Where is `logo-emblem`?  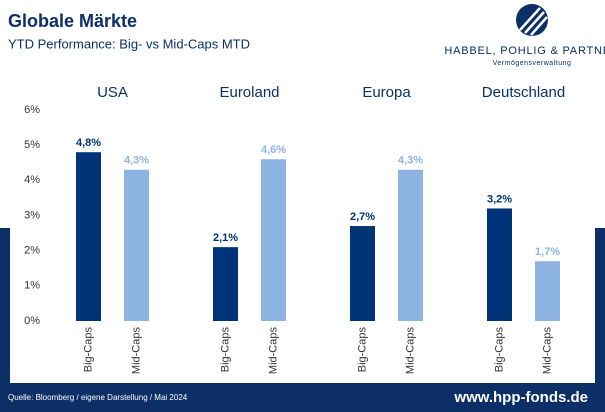
logo-emblem is located at coordinates (532, 20).